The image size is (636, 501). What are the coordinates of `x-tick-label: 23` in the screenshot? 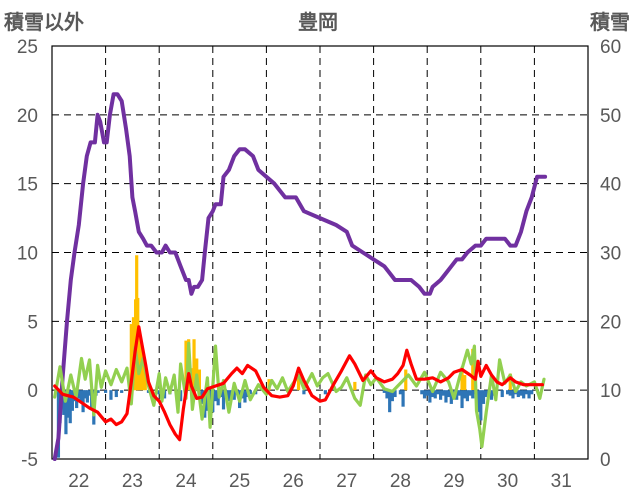 It's located at (132, 481).